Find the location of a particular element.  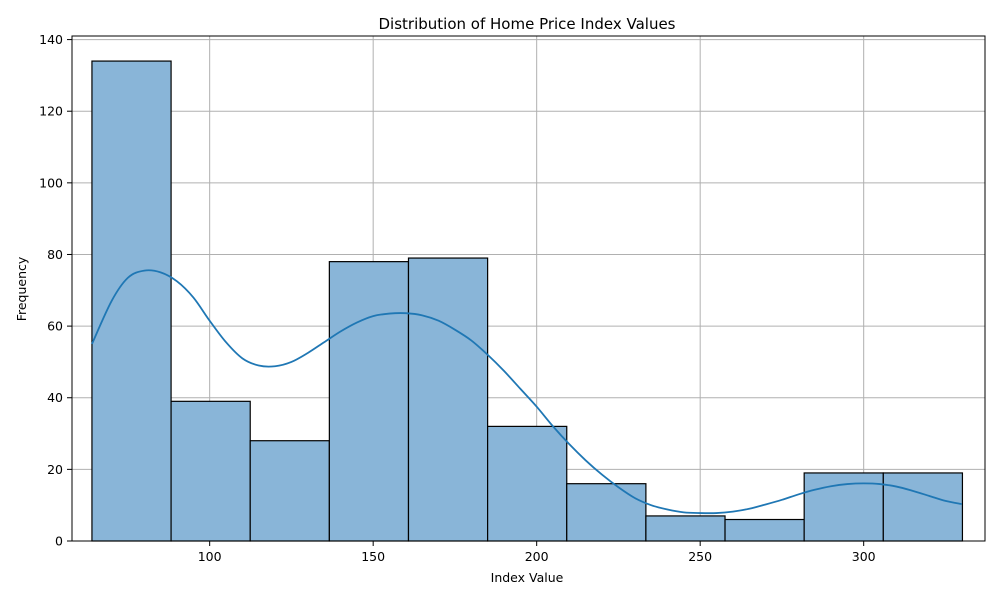

chart-title: Distribution of Home Price Index Values is located at coordinates (527, 24).